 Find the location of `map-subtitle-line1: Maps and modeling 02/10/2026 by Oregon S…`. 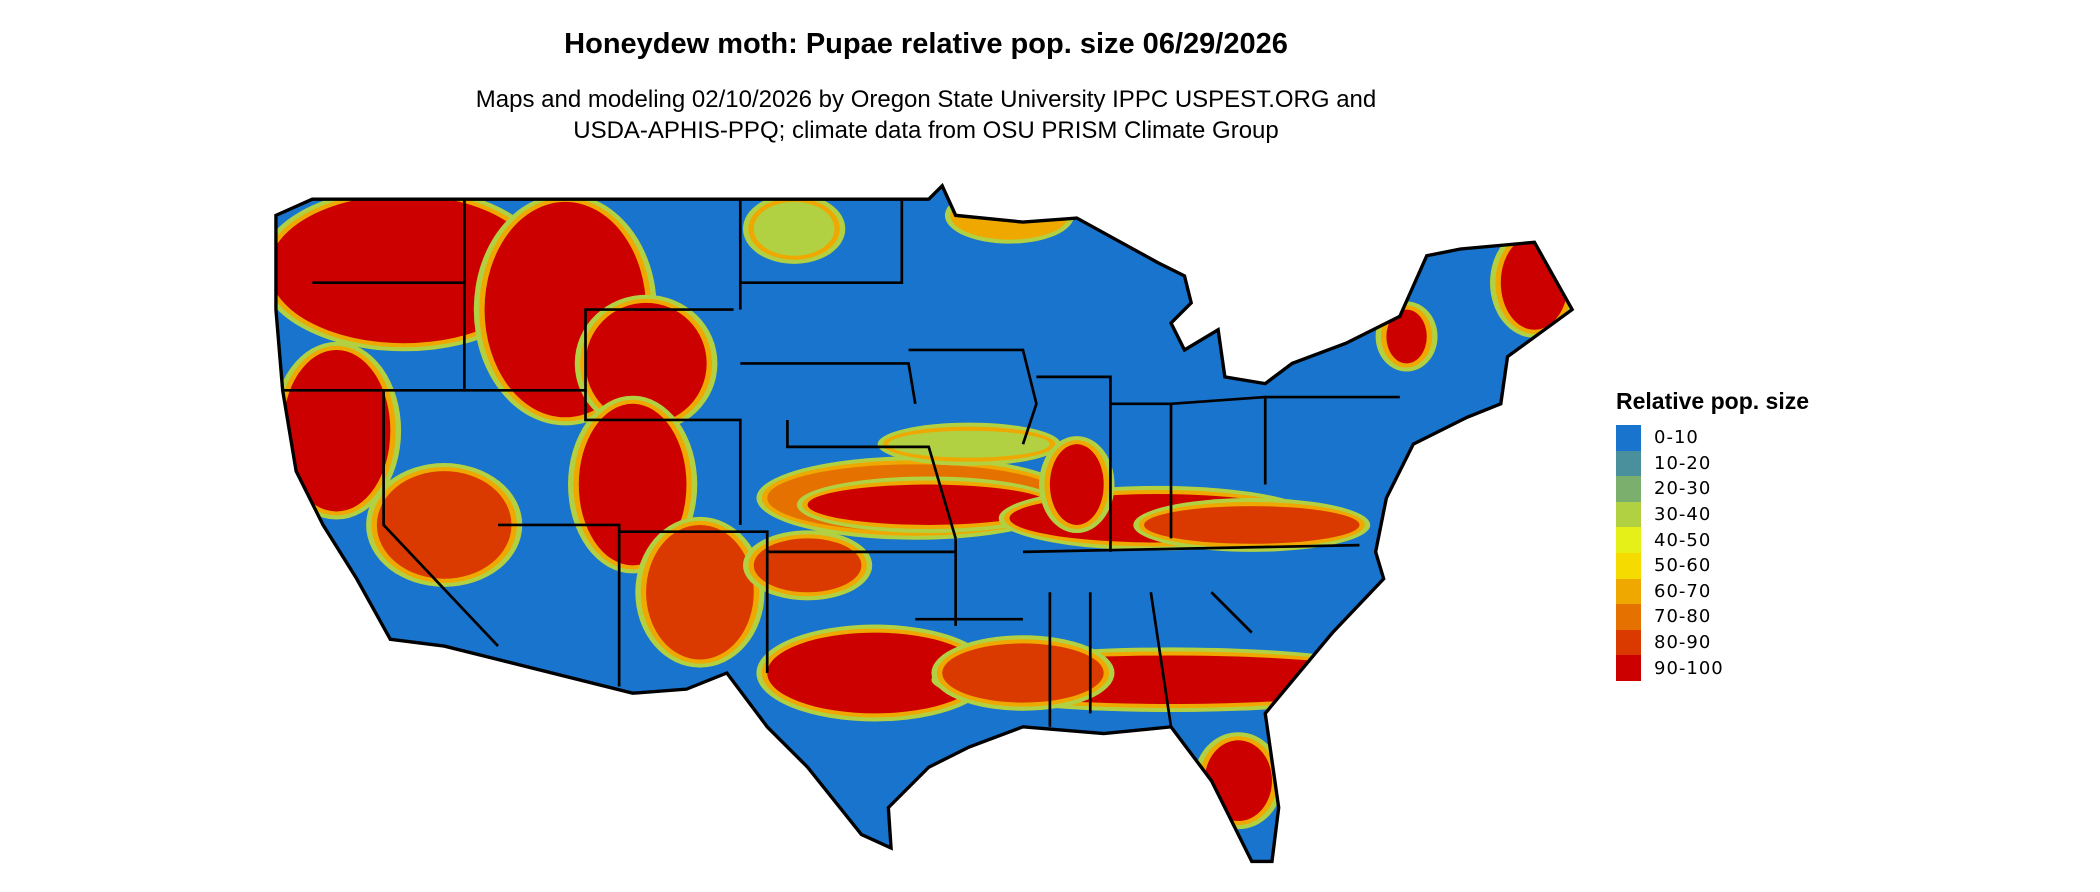

map-subtitle-line1: Maps and modeling 02/10/2026 by Oregon S… is located at coordinates (926, 99).